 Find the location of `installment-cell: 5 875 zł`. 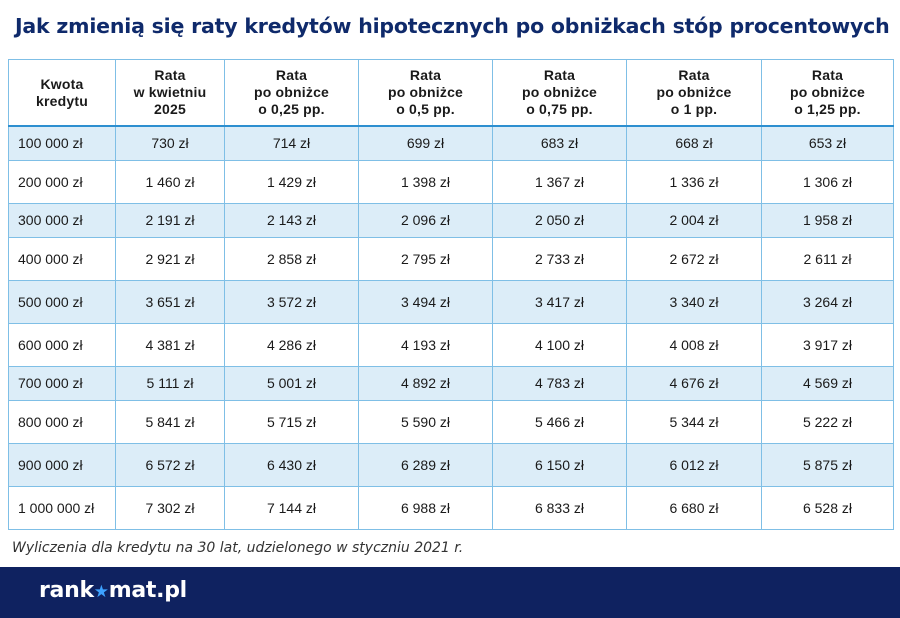

installment-cell: 5 875 zł is located at coordinates (827, 464).